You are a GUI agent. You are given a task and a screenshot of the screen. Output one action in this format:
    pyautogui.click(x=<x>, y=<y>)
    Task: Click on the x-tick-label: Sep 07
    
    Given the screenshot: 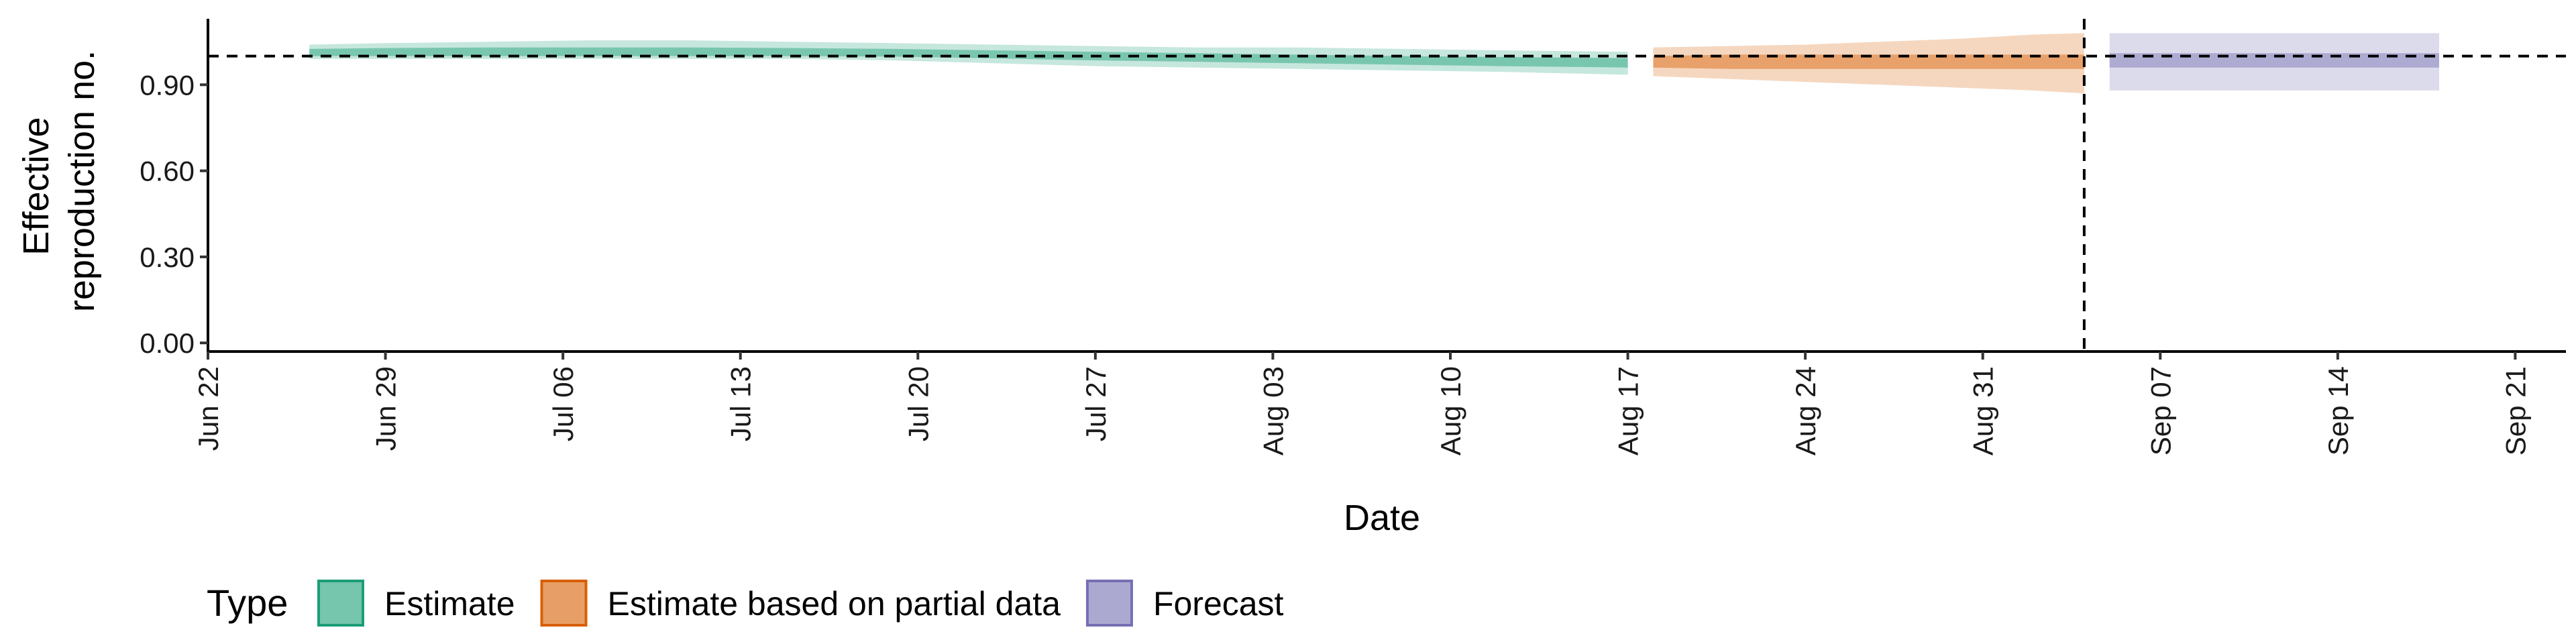 What is the action you would take?
    pyautogui.click(x=2160, y=410)
    